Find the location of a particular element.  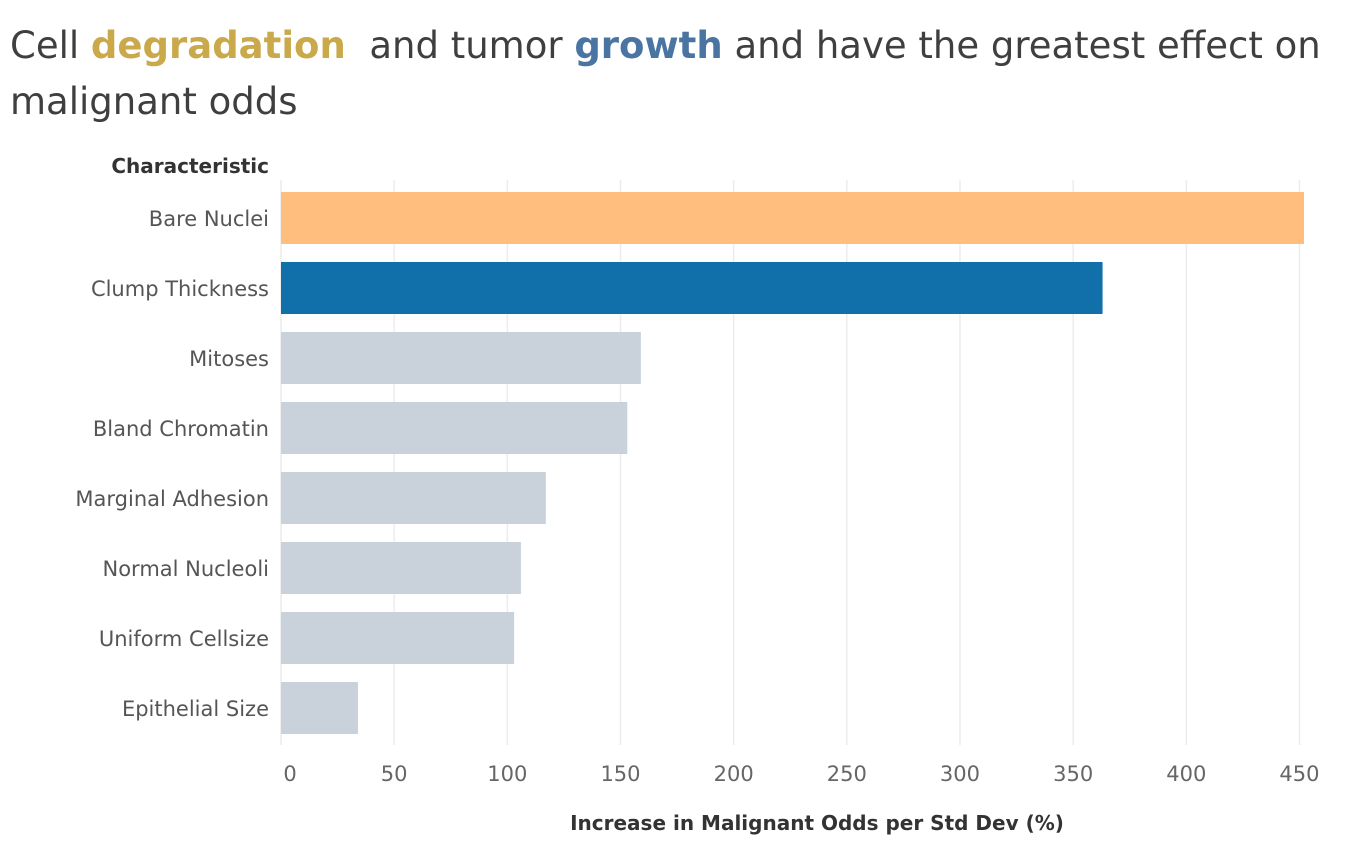

category-label: Bland Chromatin is located at coordinates (181, 429).